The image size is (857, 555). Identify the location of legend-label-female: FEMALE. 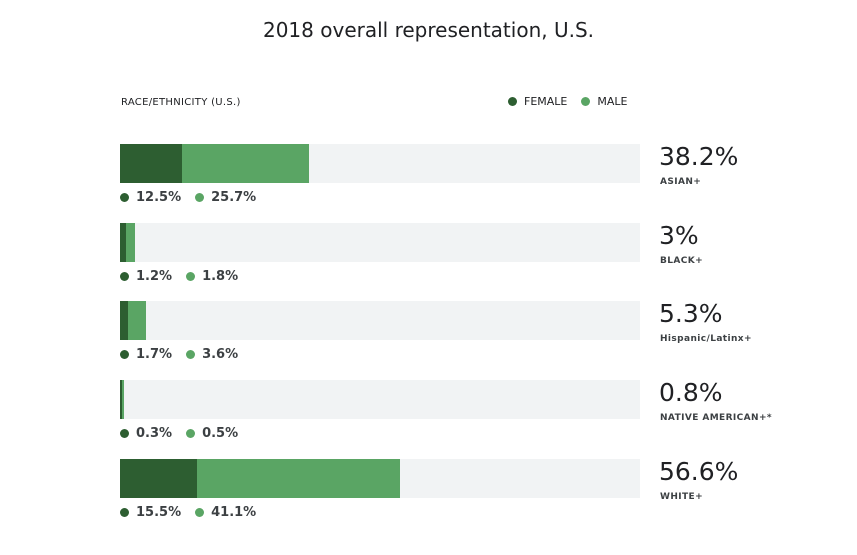
(546, 101).